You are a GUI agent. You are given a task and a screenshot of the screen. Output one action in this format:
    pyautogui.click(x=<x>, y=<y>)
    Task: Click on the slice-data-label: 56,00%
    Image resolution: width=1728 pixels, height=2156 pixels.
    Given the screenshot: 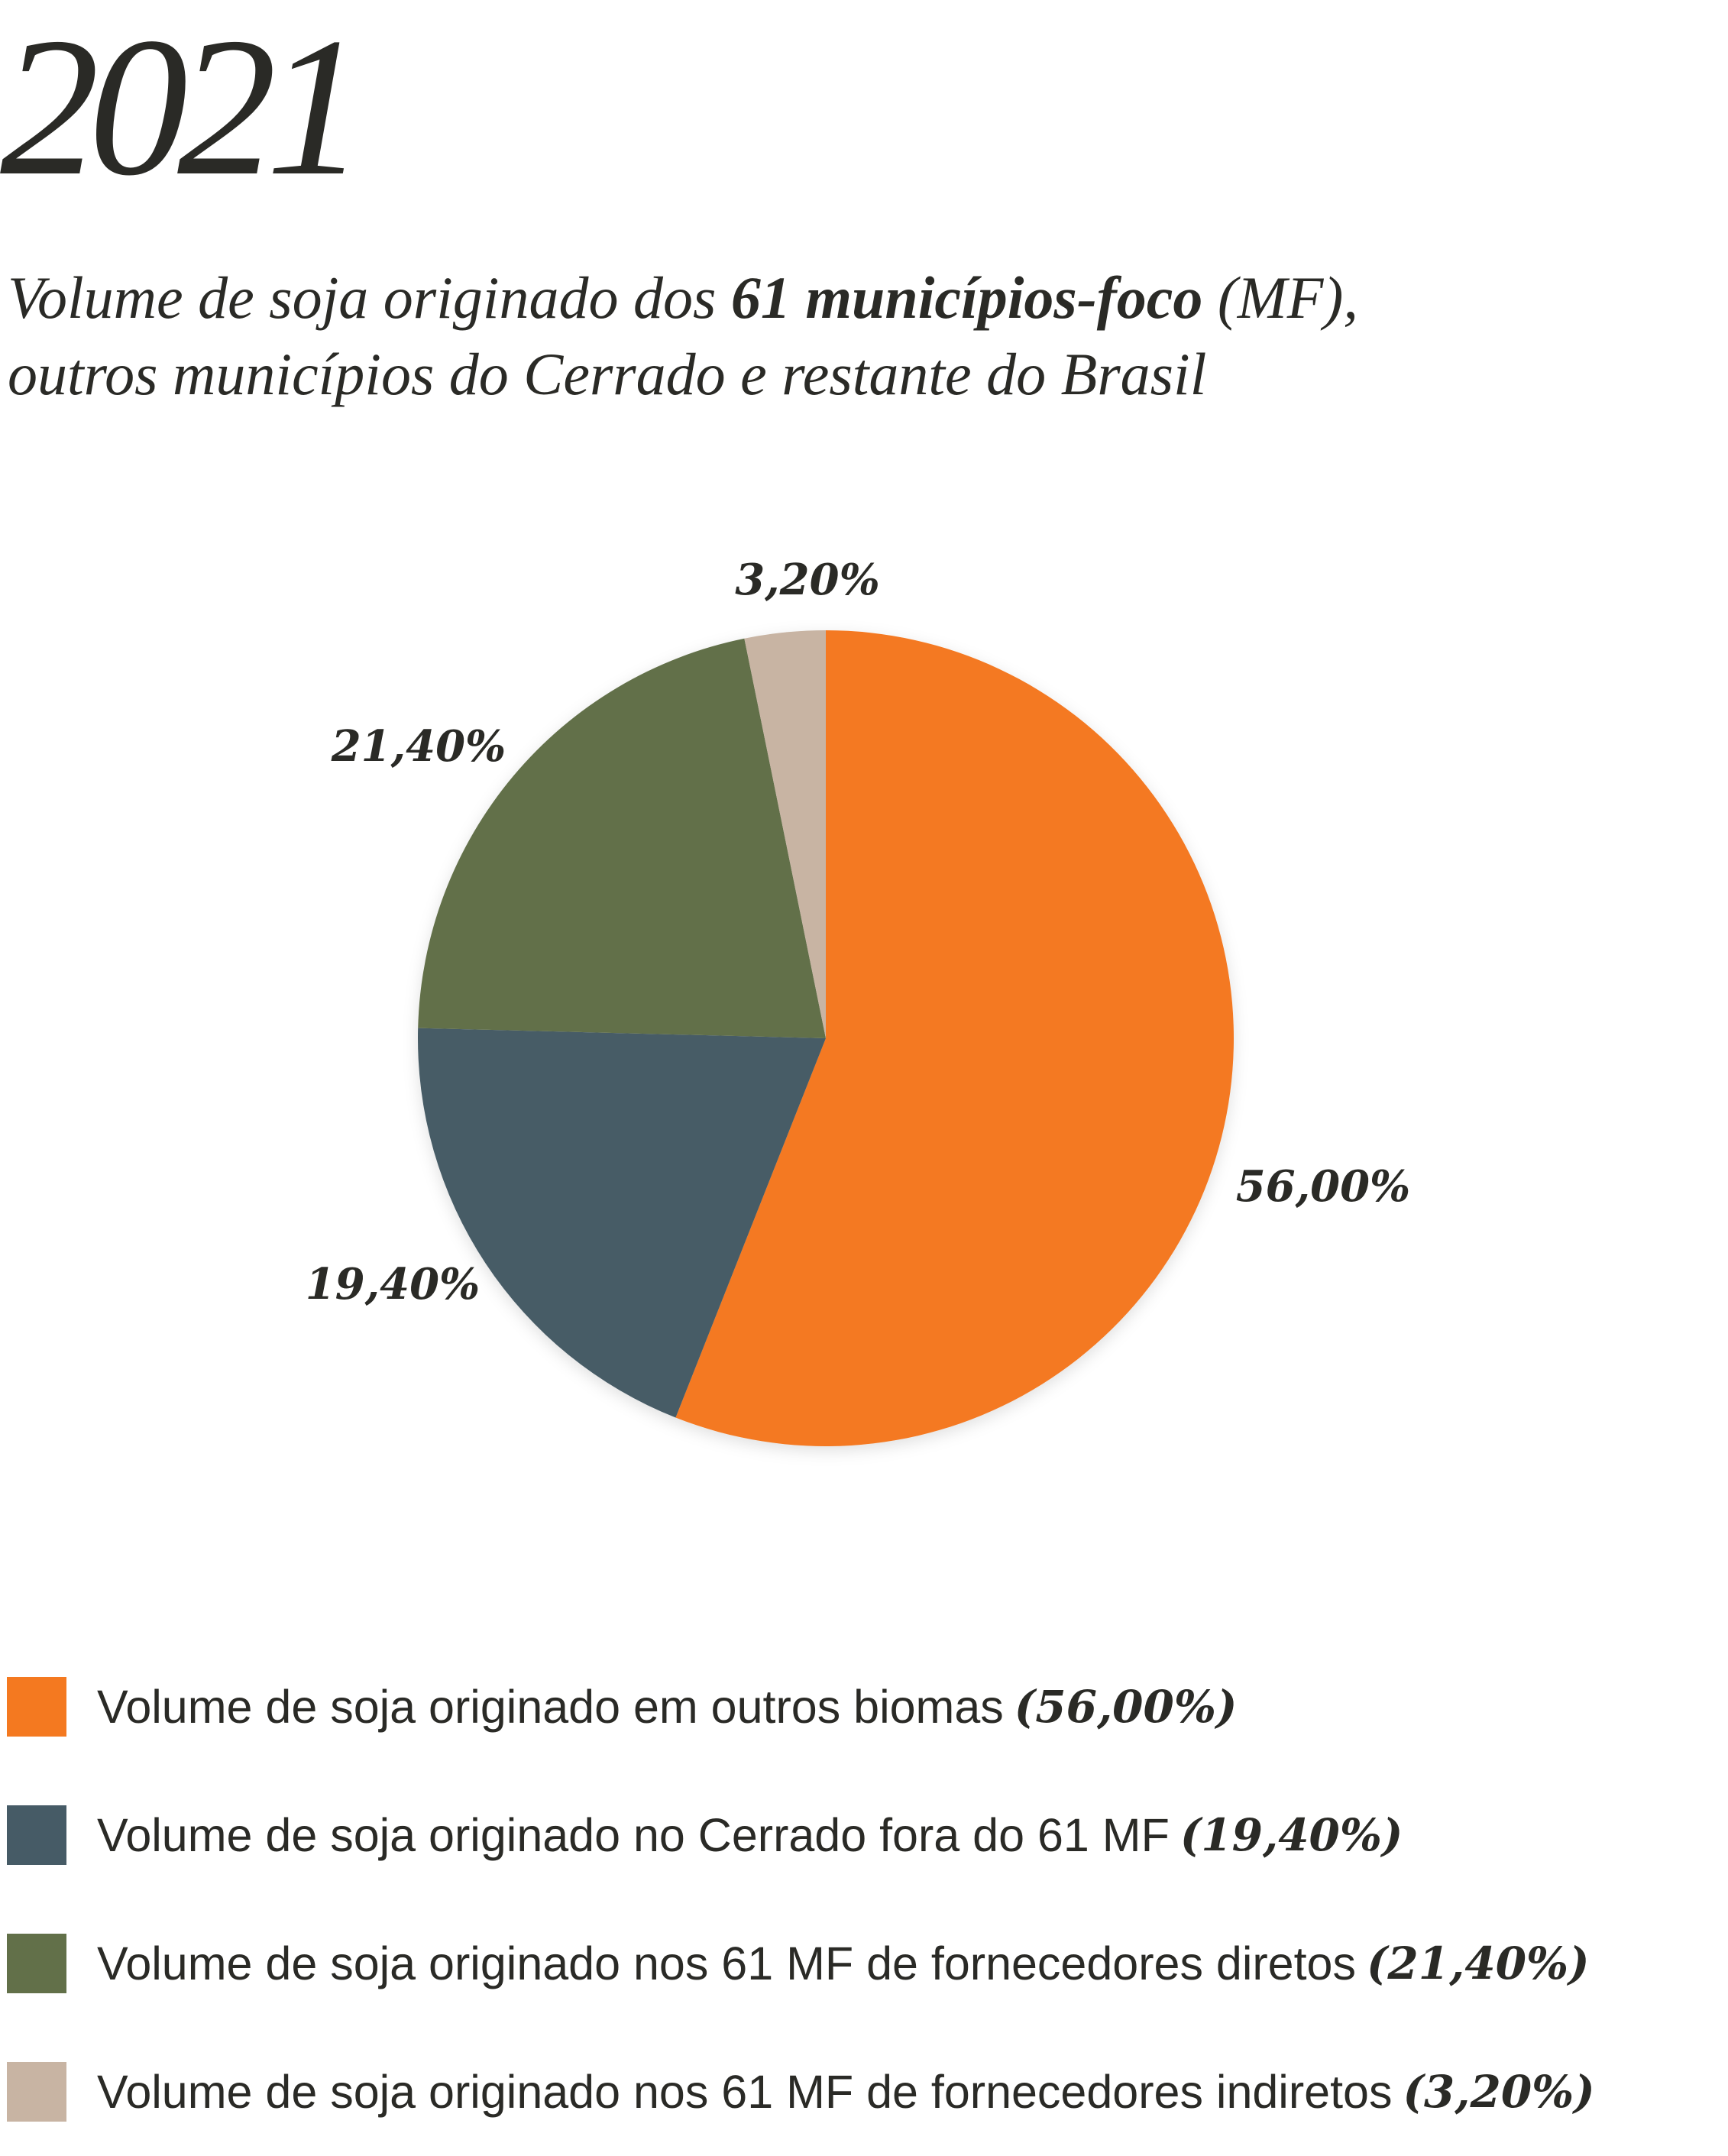 What is the action you would take?
    pyautogui.click(x=1323, y=1187)
    